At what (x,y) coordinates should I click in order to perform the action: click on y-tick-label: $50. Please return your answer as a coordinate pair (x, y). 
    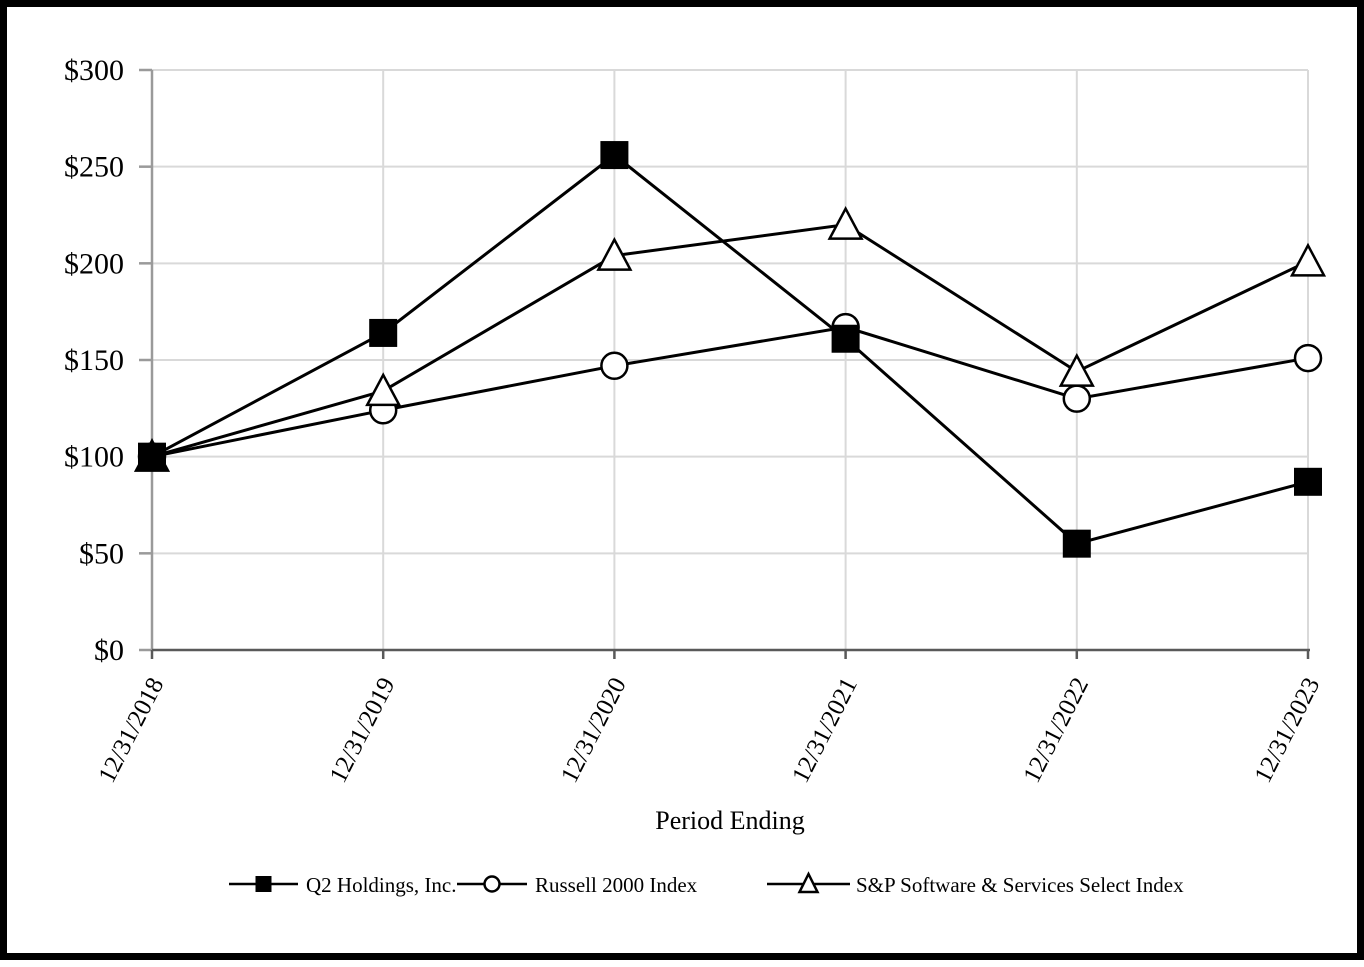
    Looking at the image, I should click on (101, 553).